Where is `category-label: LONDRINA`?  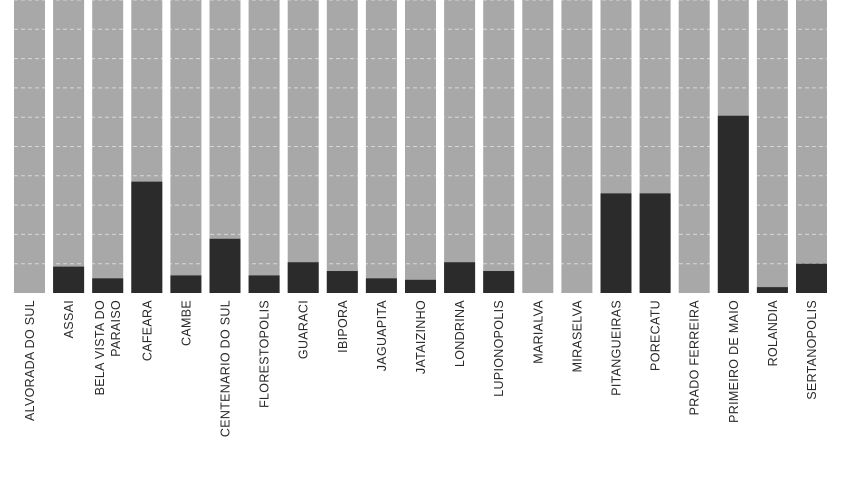
category-label: LONDRINA is located at coordinates (460, 333).